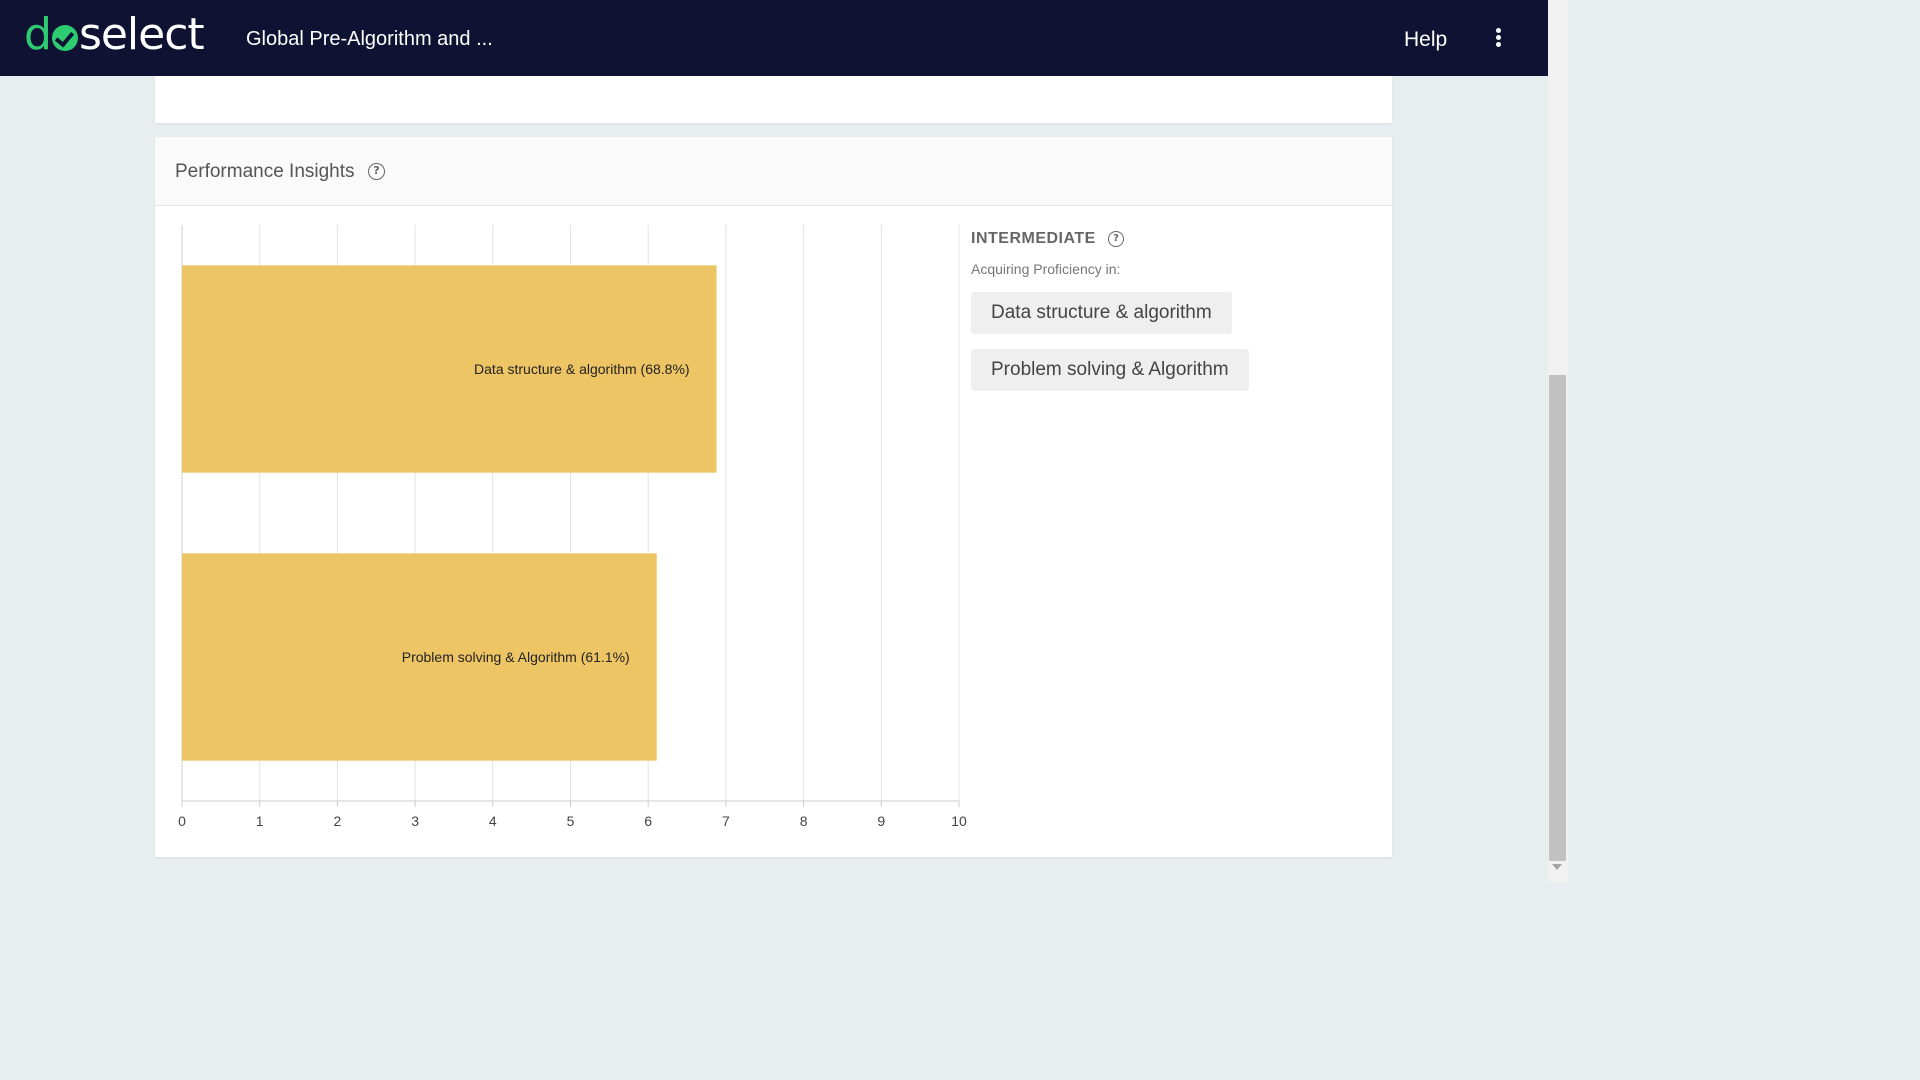 This screenshot has height=1080, width=1920. Describe the element at coordinates (959, 821) in the screenshot. I see `x-tick-label: 10` at that location.